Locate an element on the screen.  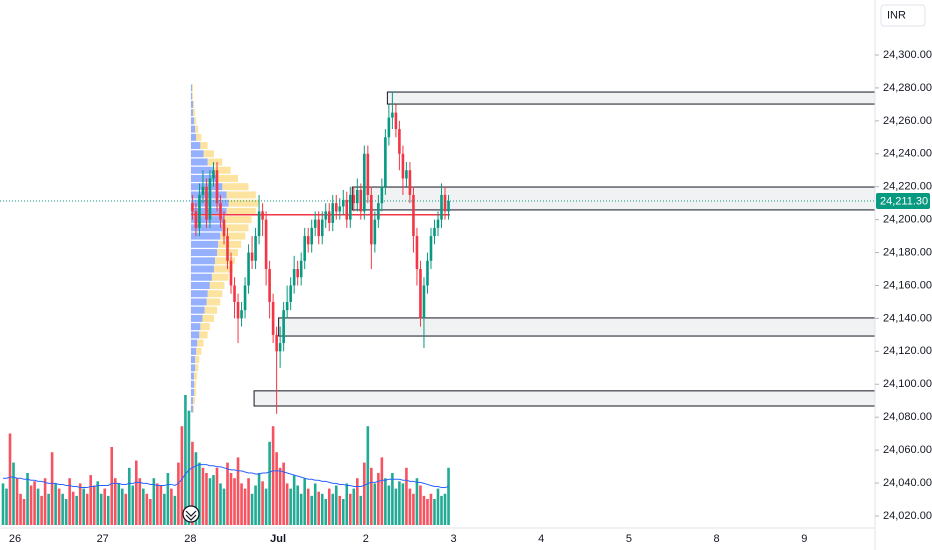
y-tick-label: 24,240.00 is located at coordinates (907, 154).